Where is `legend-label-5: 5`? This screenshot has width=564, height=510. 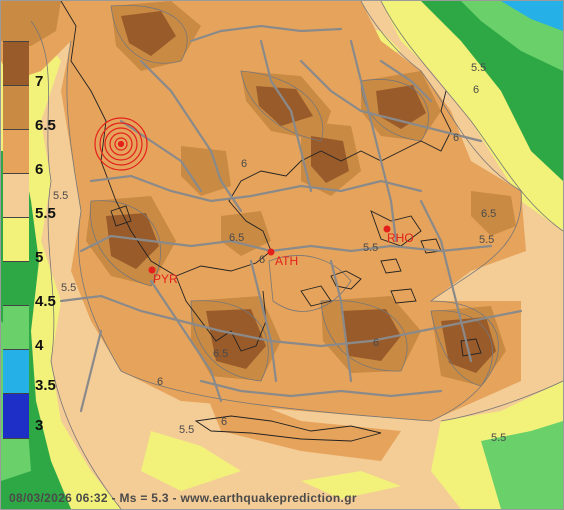
legend-label-5: 5 is located at coordinates (39, 257).